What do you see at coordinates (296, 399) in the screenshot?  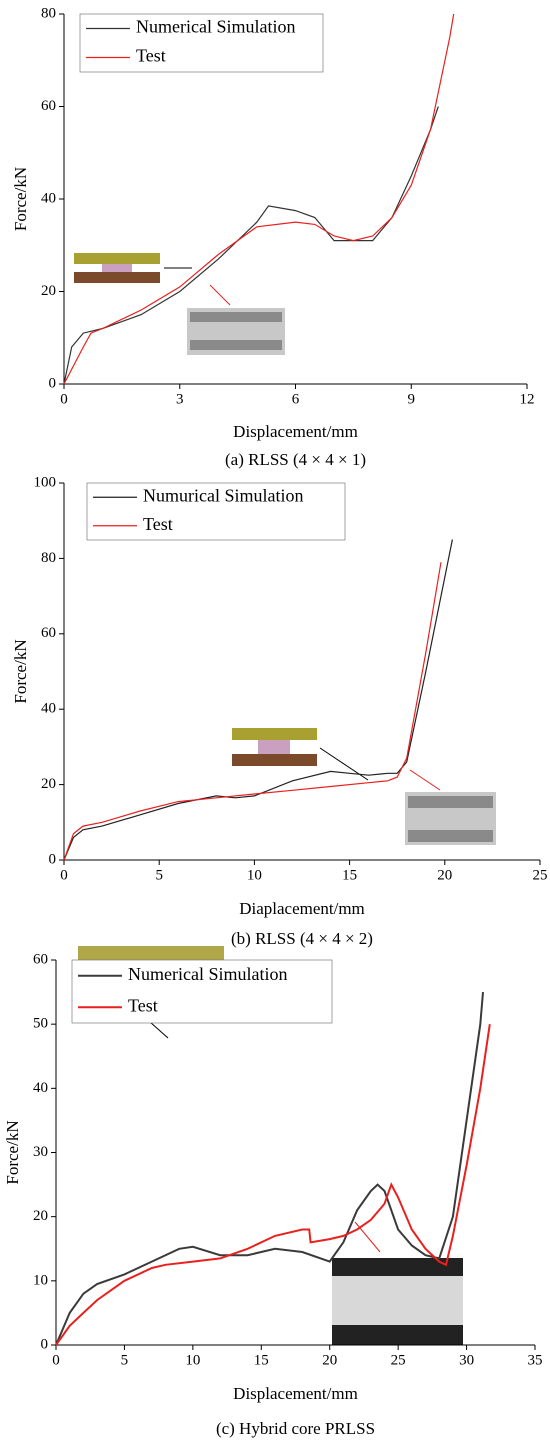 I see `x-tick-label: 6` at bounding box center [296, 399].